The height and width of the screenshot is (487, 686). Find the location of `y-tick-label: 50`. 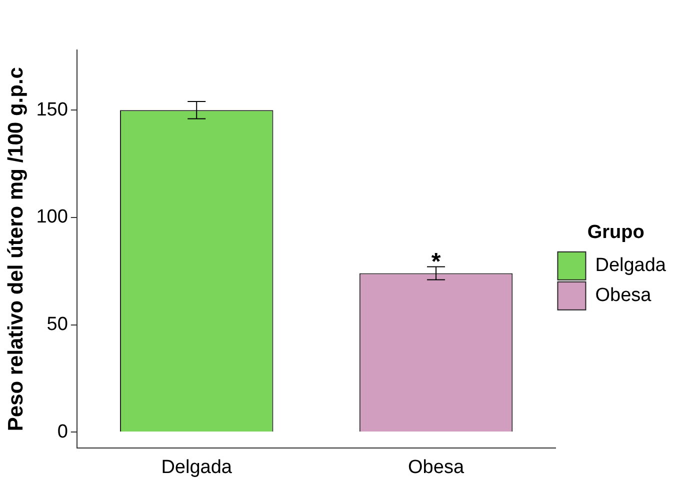

y-tick-label: 50 is located at coordinates (57, 325).